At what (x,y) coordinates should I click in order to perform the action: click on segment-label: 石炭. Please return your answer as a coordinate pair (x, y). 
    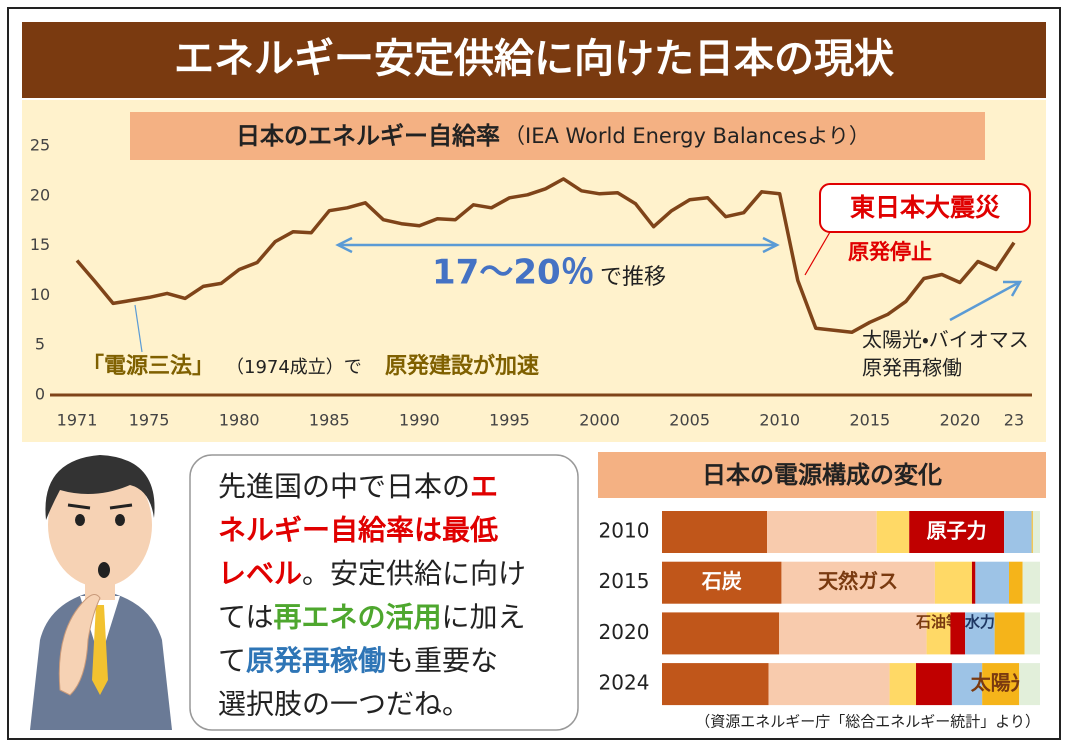
    Looking at the image, I should click on (721, 581).